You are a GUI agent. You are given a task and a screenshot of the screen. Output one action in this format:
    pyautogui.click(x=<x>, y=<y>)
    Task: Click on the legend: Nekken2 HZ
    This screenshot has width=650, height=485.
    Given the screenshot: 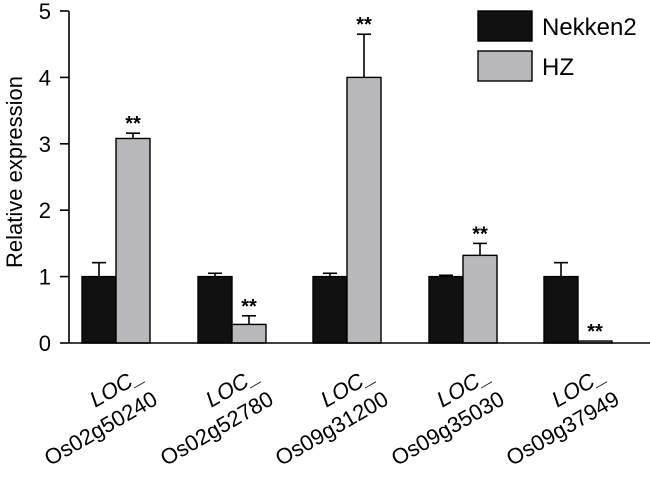 What is the action you would take?
    pyautogui.click(x=557, y=46)
    